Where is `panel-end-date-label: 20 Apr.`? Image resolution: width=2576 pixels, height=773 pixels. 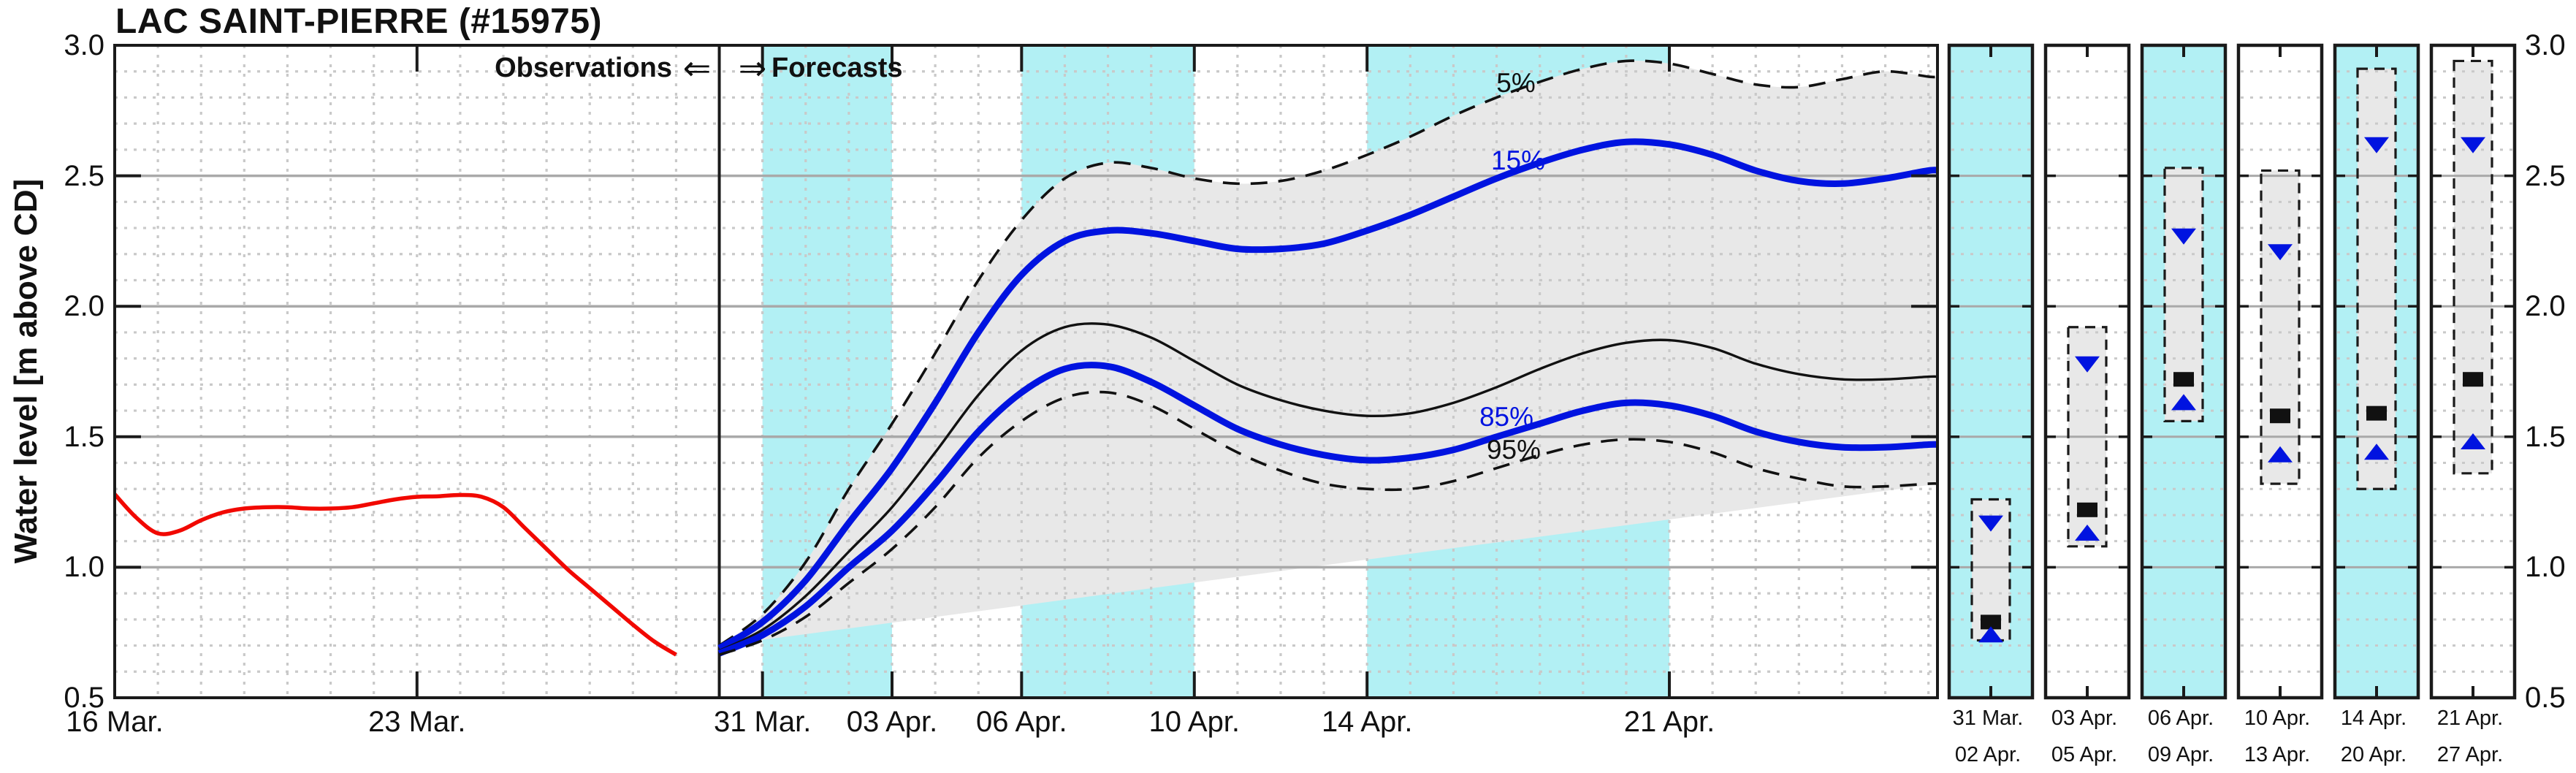 panel-end-date-label: 20 Apr. is located at coordinates (2374, 754).